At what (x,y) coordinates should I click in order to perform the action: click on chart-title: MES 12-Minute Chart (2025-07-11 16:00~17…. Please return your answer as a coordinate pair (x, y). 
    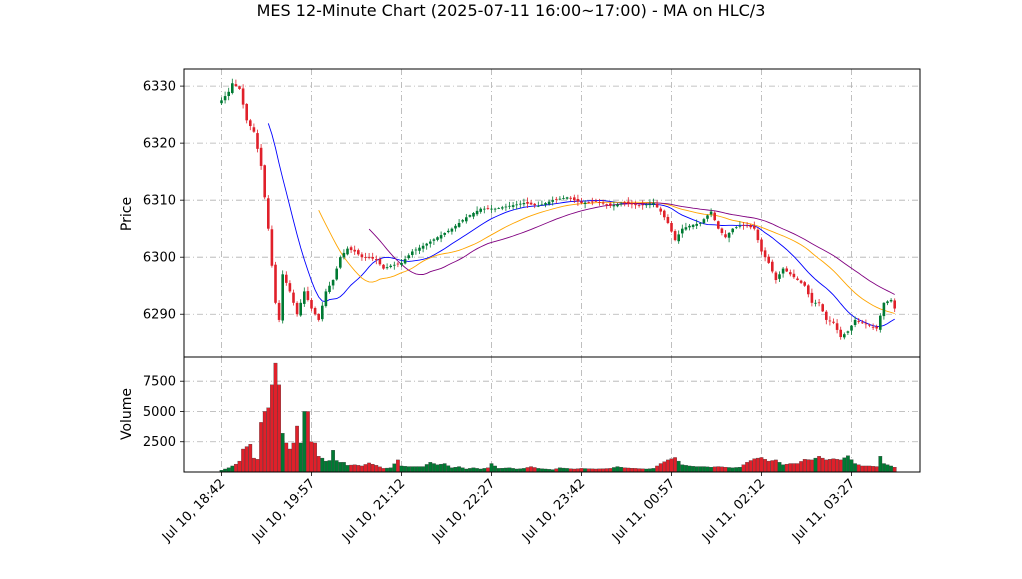
    Looking at the image, I should click on (511, 10).